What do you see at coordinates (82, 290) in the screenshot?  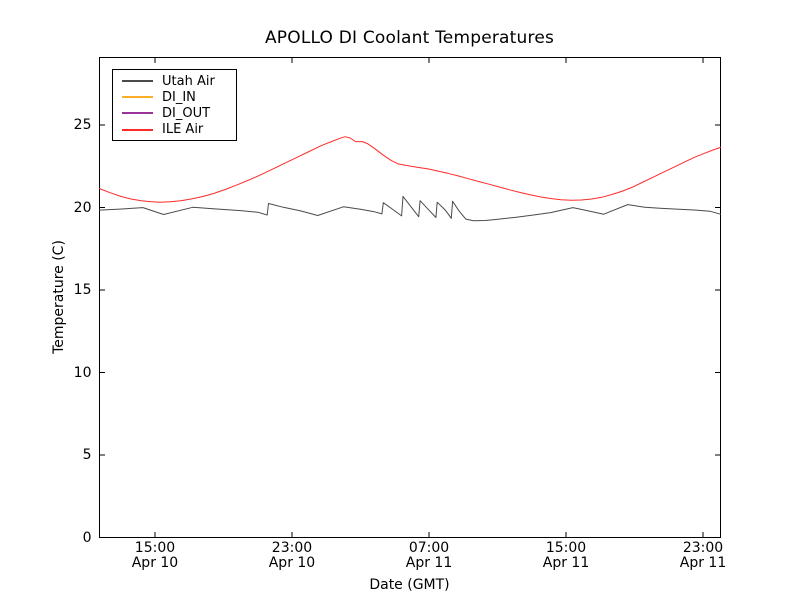 I see `y-tick-label: 15` at bounding box center [82, 290].